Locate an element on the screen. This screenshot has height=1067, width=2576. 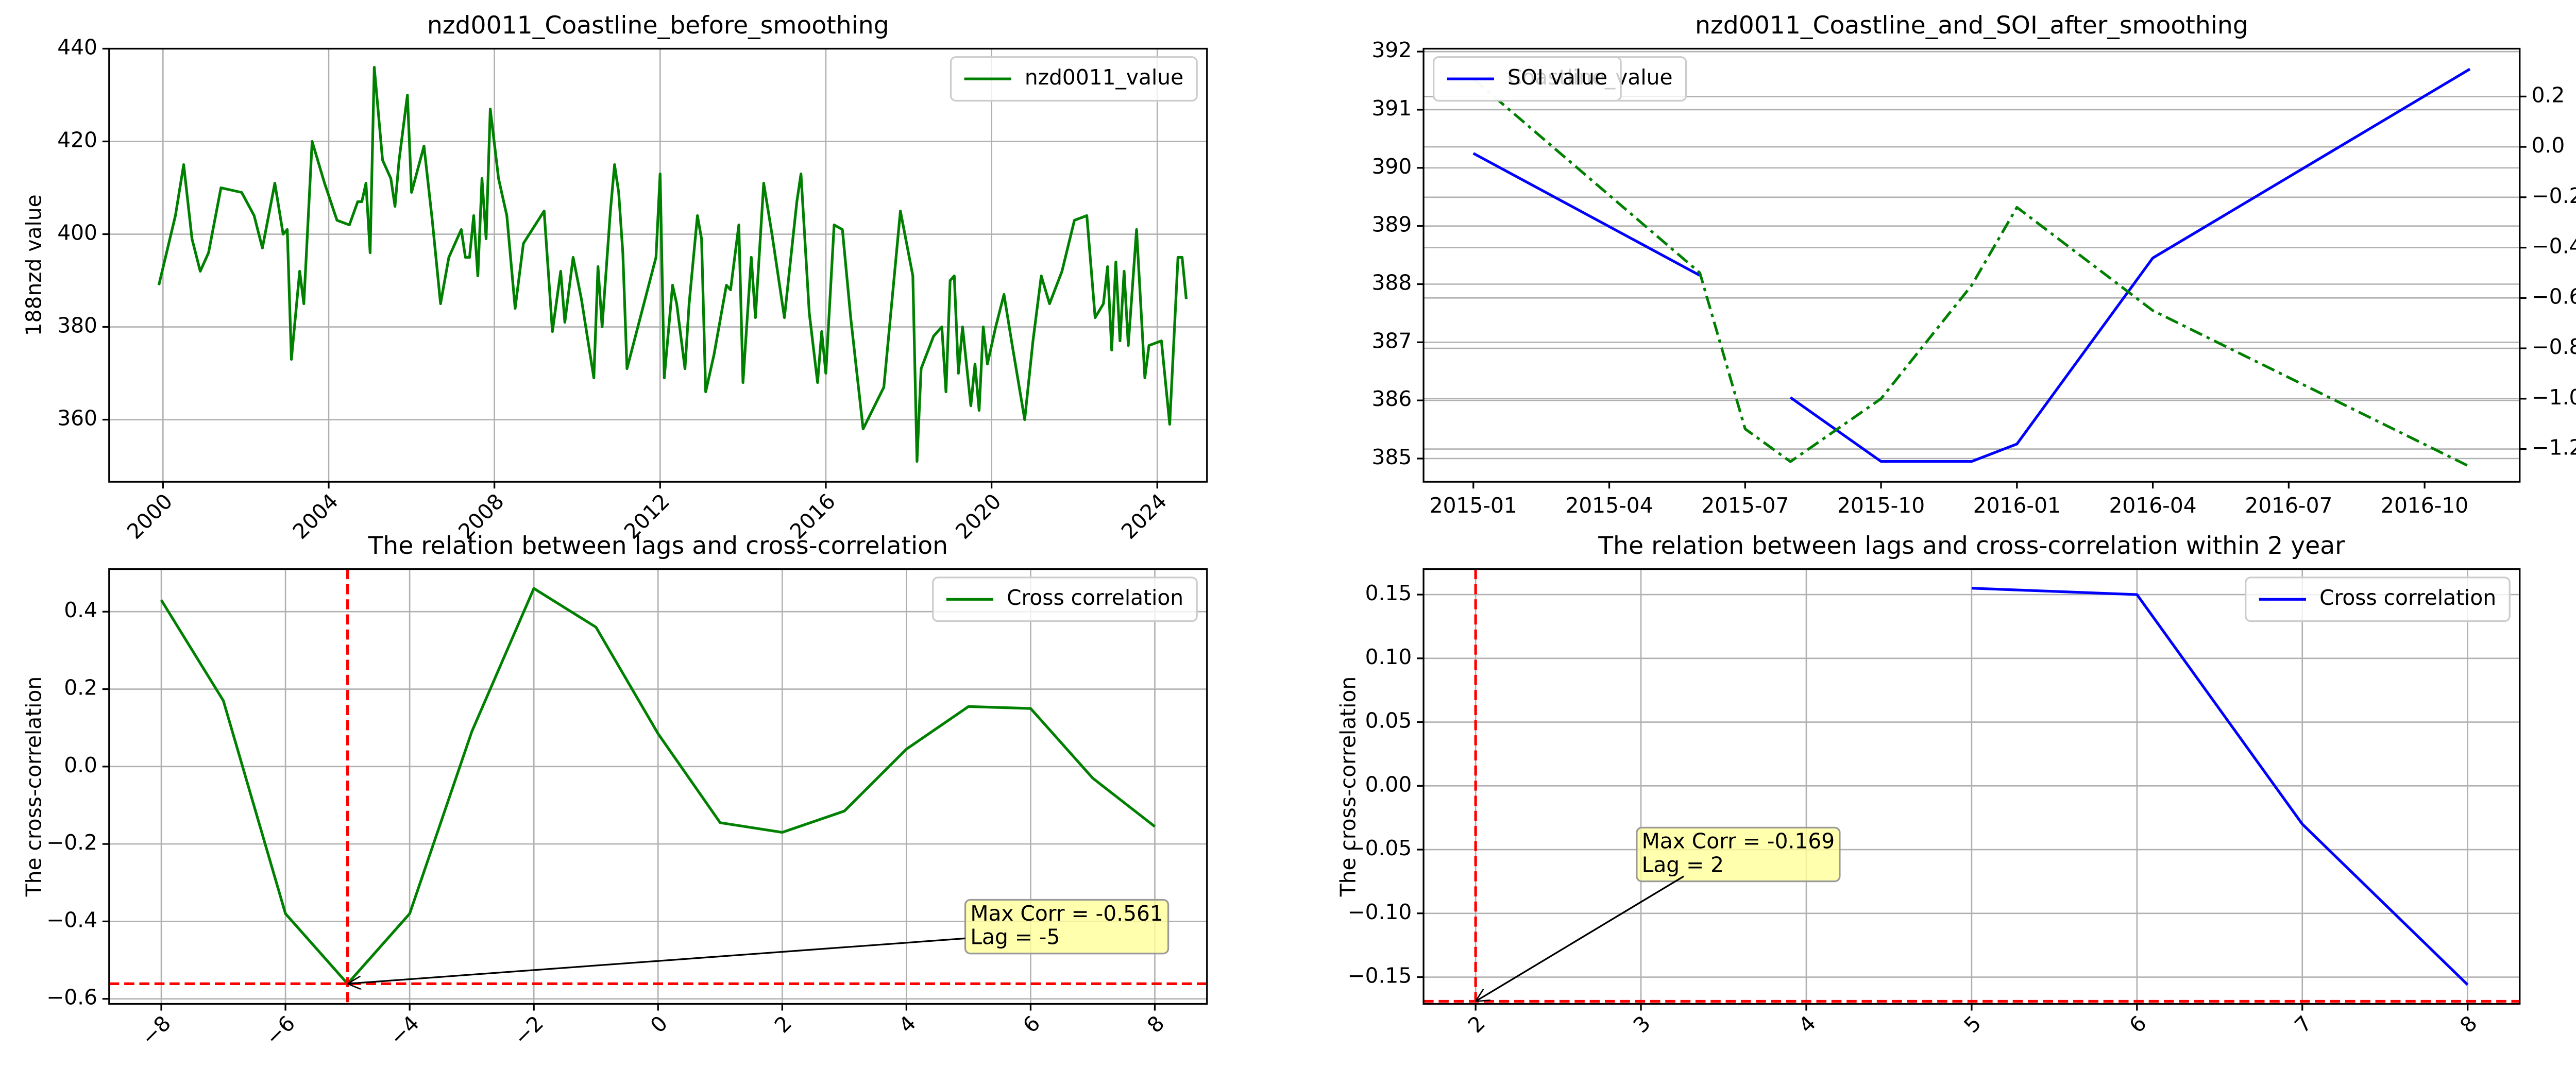
annotation-text: Max Corr = -0.561 is located at coordinates (1066, 914).